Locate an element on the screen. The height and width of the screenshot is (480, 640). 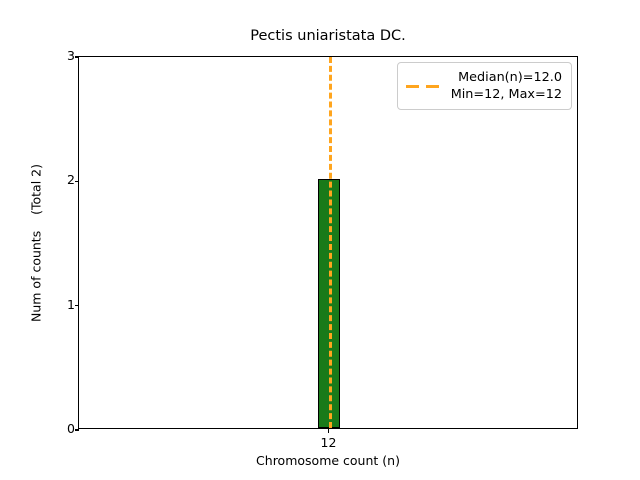
y-tick-label: 0 is located at coordinates (71, 428).